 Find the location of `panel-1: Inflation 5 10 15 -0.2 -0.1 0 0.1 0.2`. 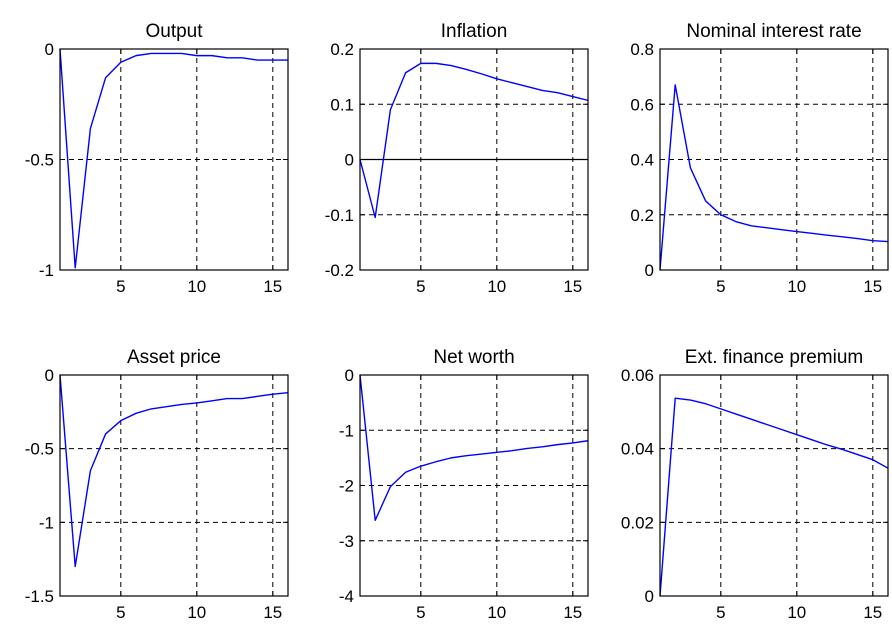

panel-1: Inflation 5 10 15 -0.2 -0.1 0 0.1 0.2 is located at coordinates (457, 158).